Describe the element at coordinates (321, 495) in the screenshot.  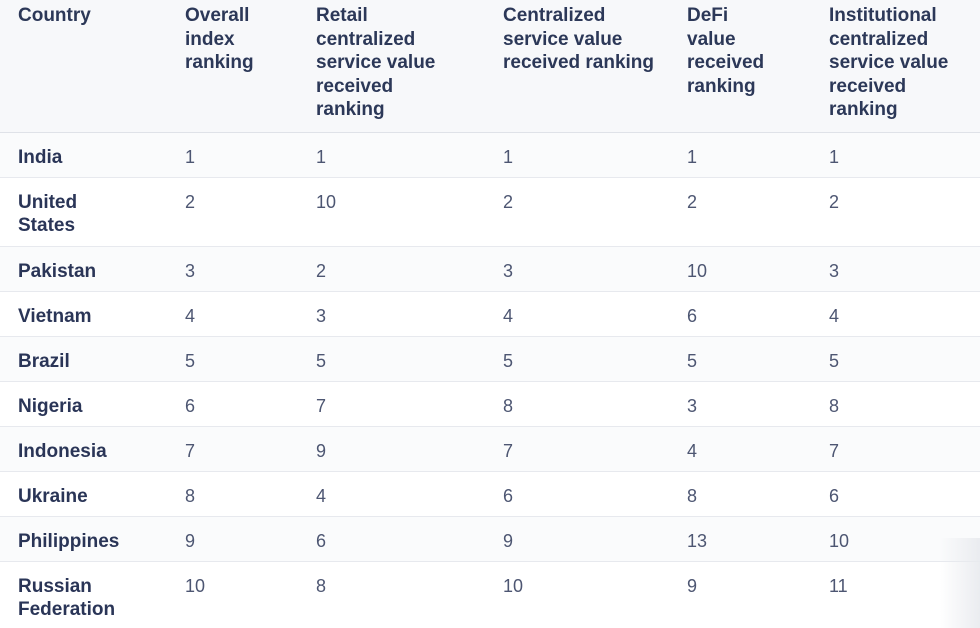
I see `retail-rank-cell: 4` at that location.